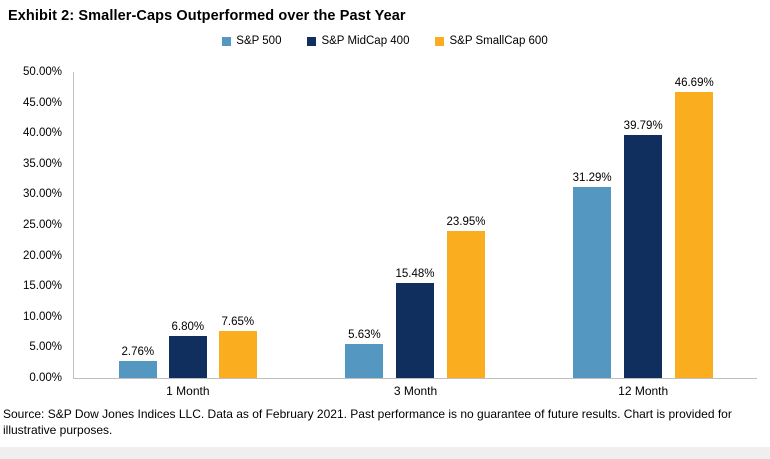  Describe the element at coordinates (42, 286) in the screenshot. I see `y-tick-label: 15.00%` at that location.